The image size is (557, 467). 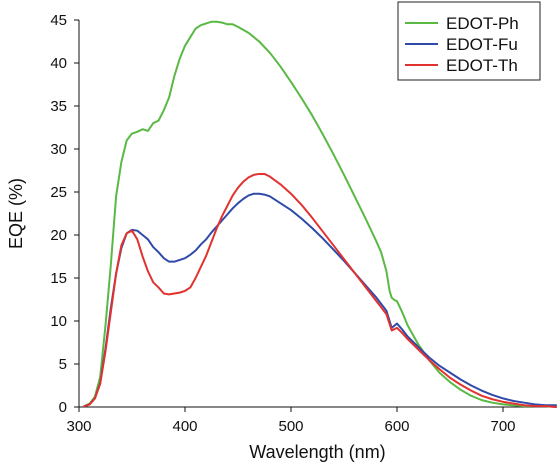 What do you see at coordinates (63, 407) in the screenshot?
I see `y-tick-label: 0` at bounding box center [63, 407].